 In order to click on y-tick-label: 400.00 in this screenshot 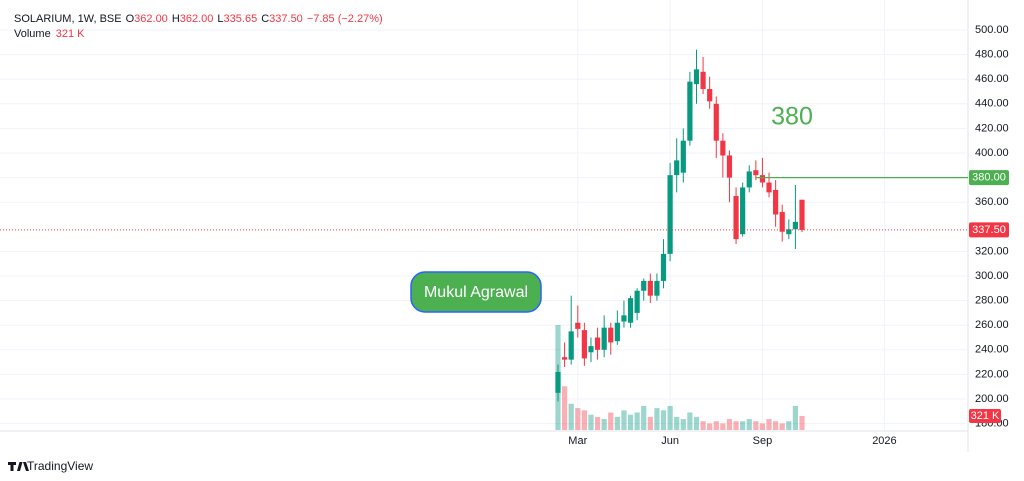, I will do `click(992, 153)`.